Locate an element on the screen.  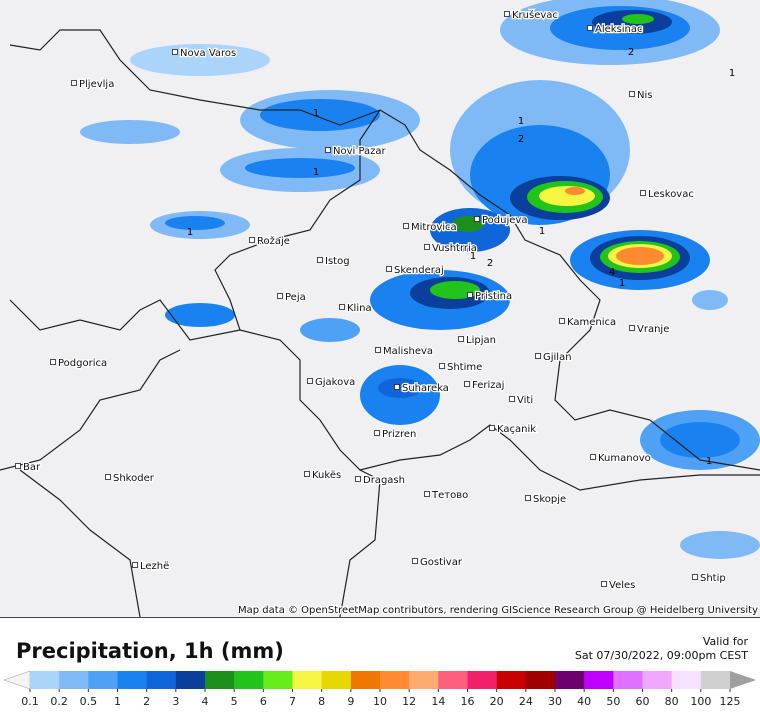
city-label: Mitrovica is located at coordinates (434, 227).